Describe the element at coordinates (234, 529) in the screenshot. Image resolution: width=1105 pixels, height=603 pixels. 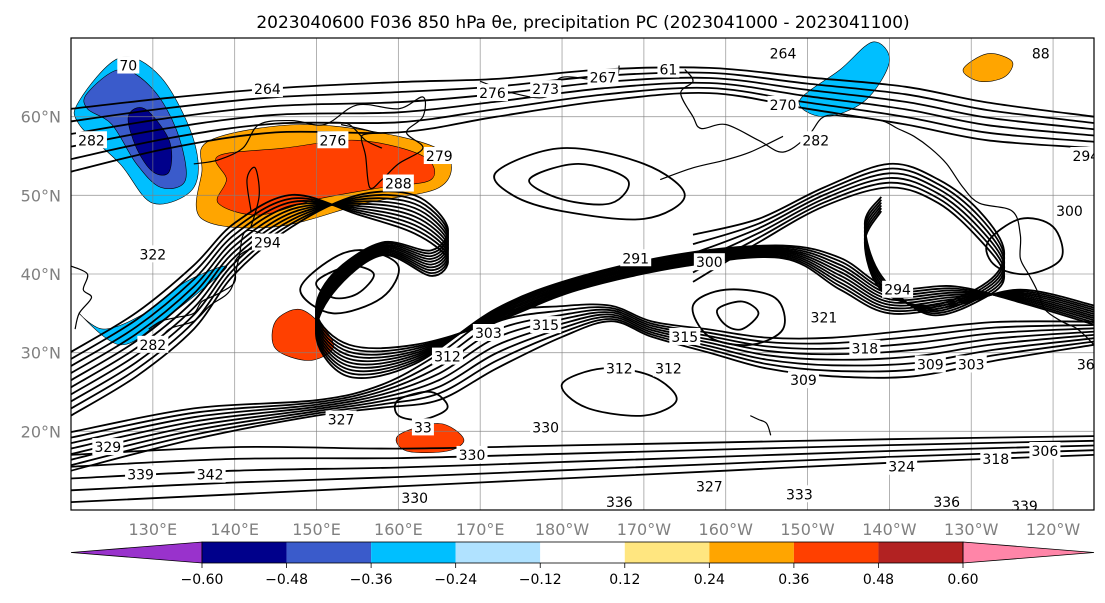
I see `lon-tick-label: 140°E` at that location.